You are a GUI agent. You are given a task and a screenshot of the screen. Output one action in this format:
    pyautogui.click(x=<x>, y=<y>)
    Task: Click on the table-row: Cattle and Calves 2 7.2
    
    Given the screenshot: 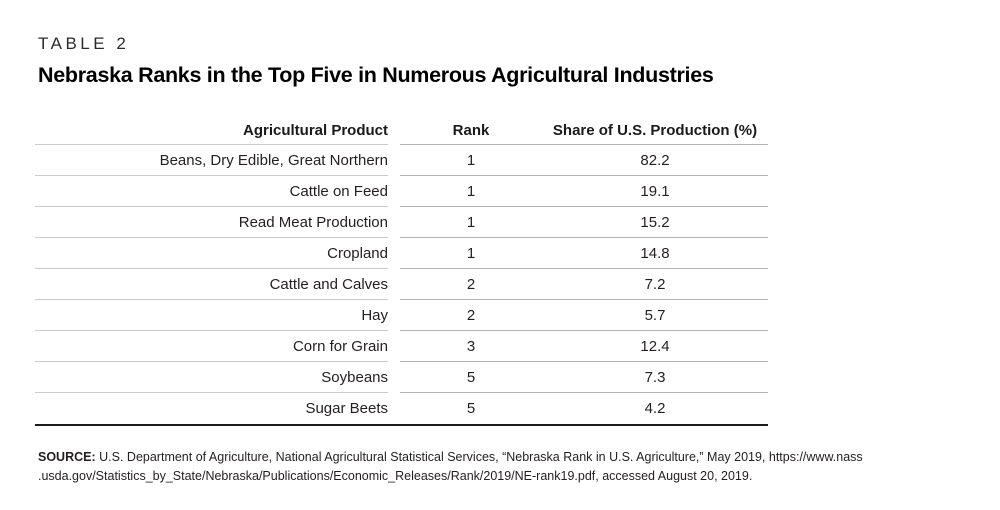 What is the action you would take?
    pyautogui.click(x=401, y=284)
    